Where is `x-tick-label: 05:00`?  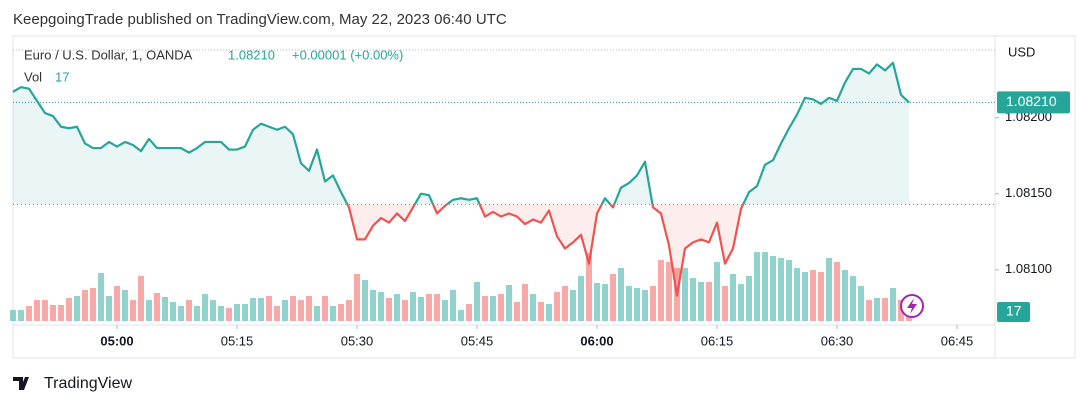 x-tick-label: 05:00 is located at coordinates (116, 340).